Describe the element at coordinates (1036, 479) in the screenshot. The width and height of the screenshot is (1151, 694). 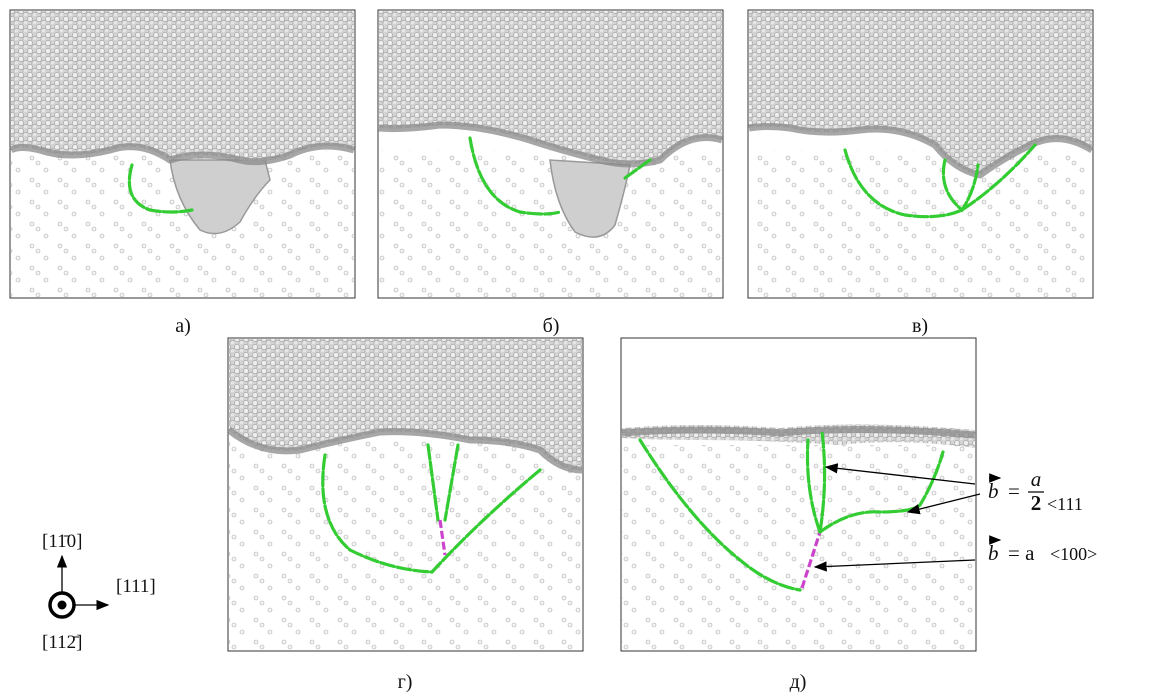
I see `numerator: a` at that location.